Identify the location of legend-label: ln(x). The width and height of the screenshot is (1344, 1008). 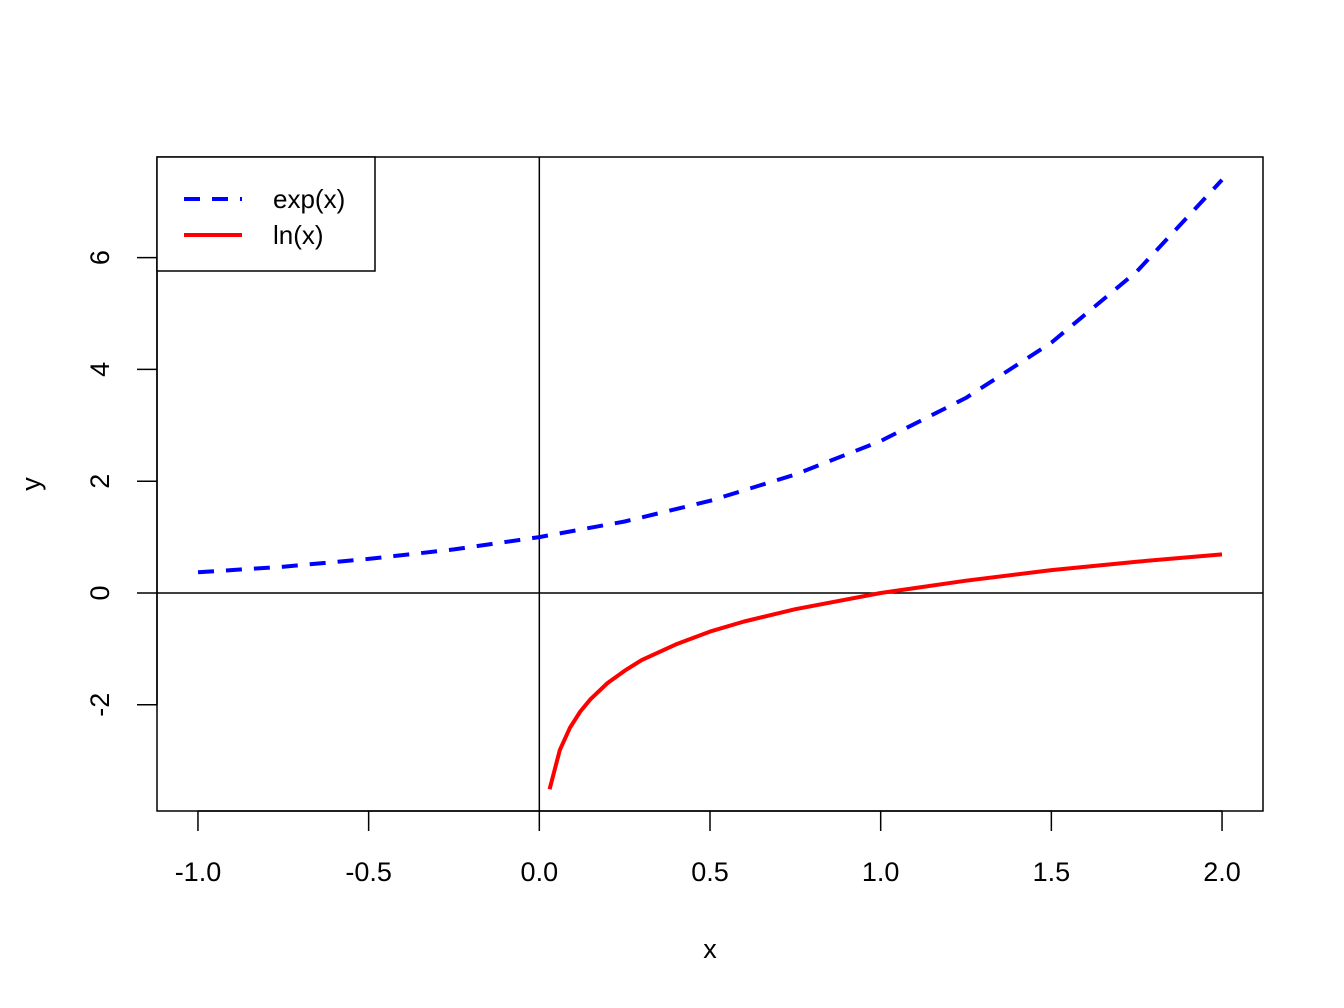
(298, 235).